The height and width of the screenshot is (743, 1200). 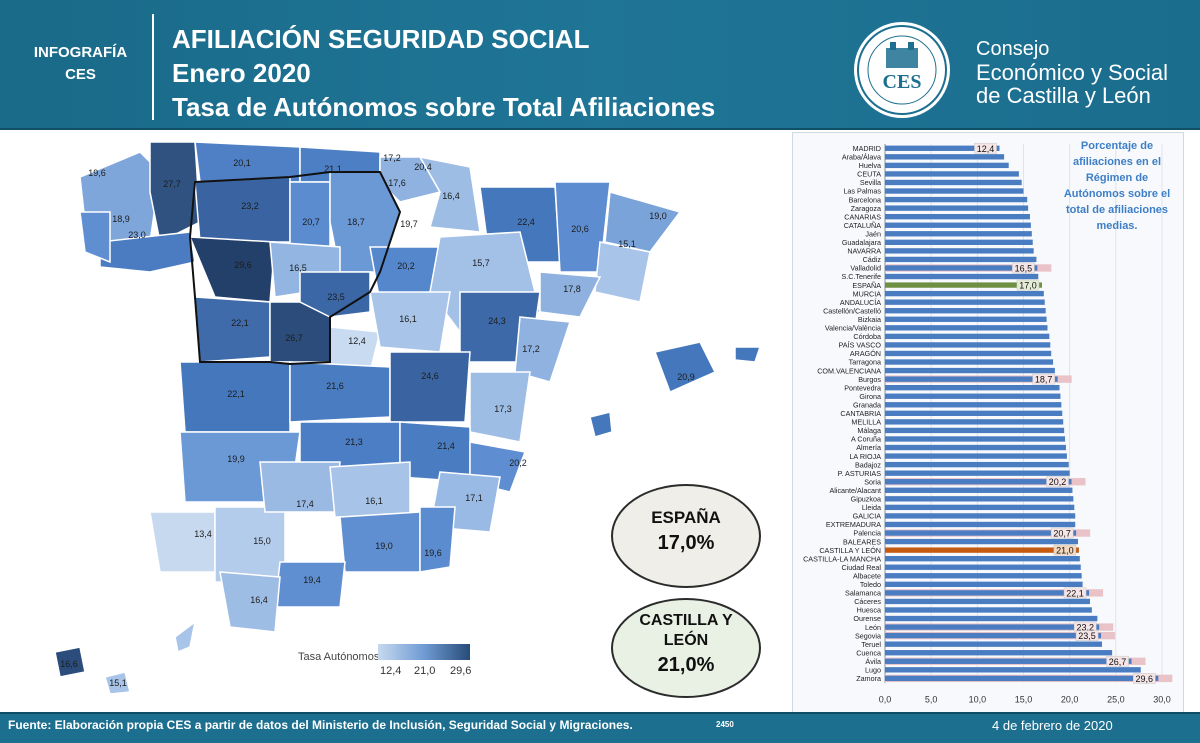 What do you see at coordinates (871, 644) in the screenshot?
I see `category-label: Teruel` at bounding box center [871, 644].